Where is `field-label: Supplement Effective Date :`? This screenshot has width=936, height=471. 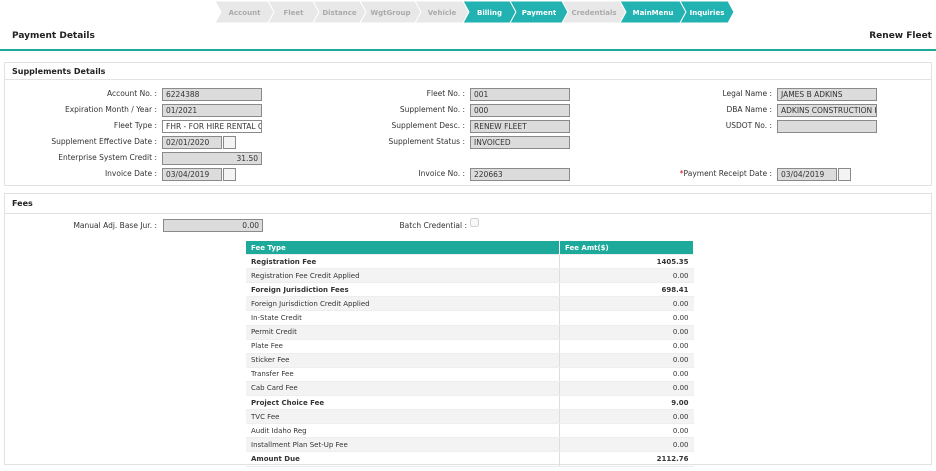
field-label: Supplement Effective Date : is located at coordinates (82, 141).